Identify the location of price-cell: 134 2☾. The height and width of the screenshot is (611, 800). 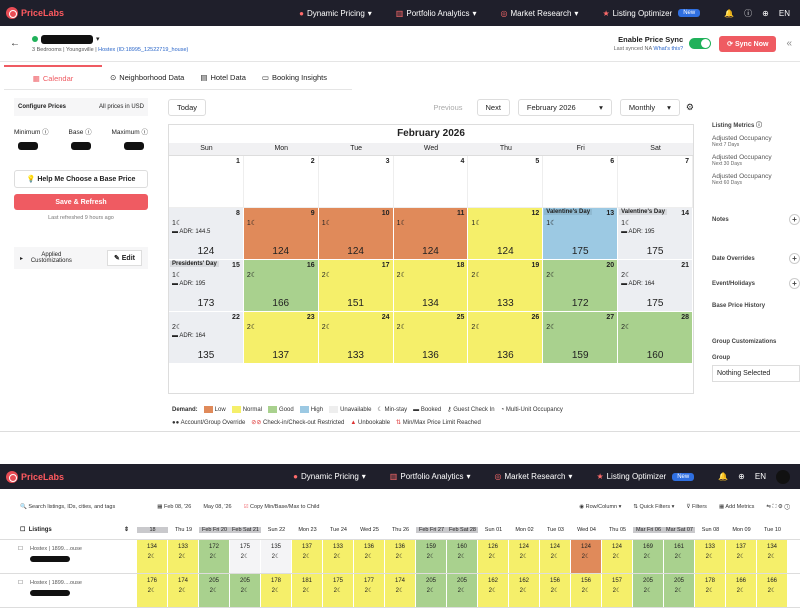
(772, 556).